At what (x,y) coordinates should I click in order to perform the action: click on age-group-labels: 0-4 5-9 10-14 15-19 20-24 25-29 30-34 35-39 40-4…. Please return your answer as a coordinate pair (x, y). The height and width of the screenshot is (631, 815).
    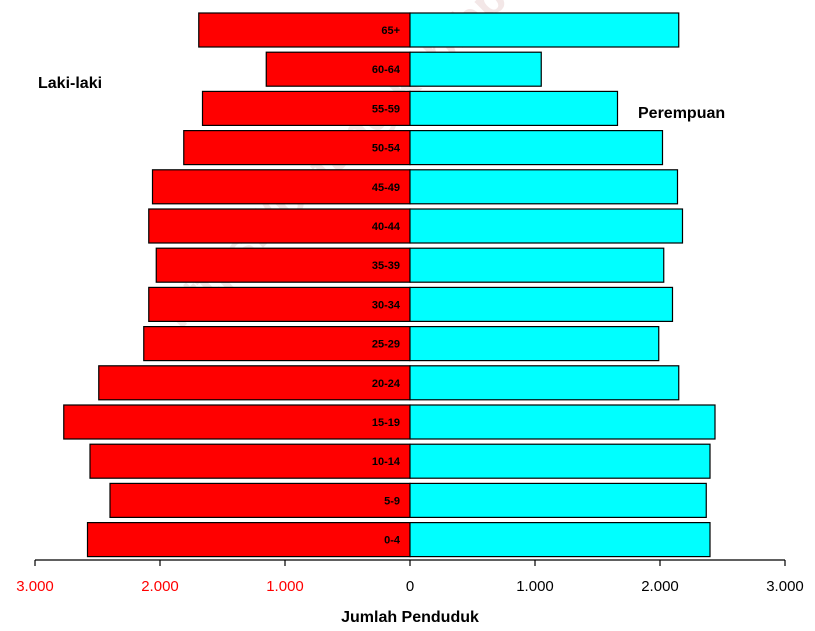
    Looking at the image, I should click on (386, 286).